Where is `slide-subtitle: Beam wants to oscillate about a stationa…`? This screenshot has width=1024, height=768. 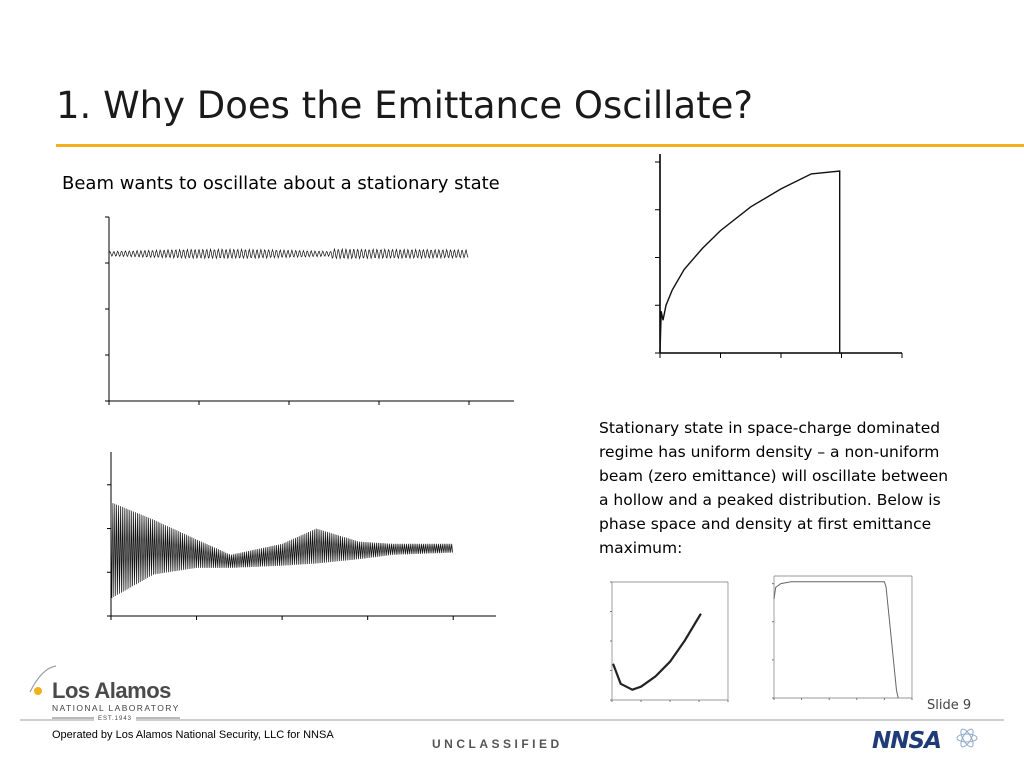
slide-subtitle: Beam wants to oscillate about a stationa… is located at coordinates (281, 183).